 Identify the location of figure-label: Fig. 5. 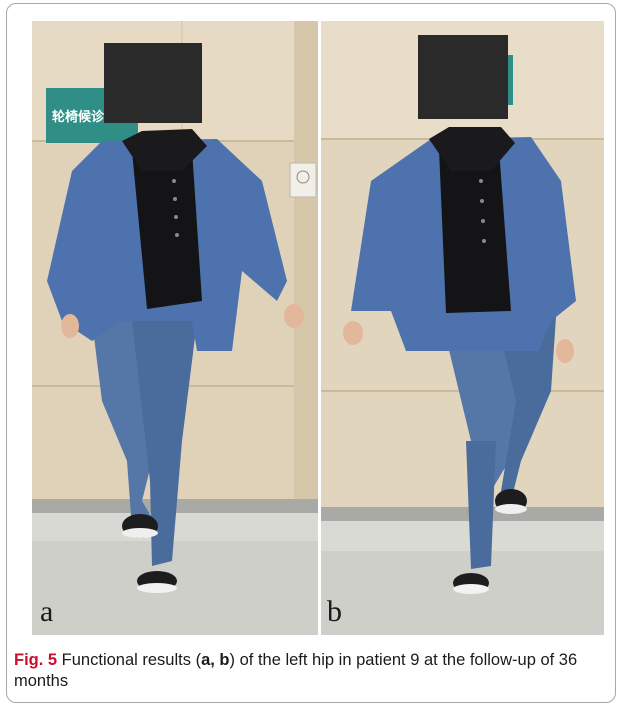
(36, 660).